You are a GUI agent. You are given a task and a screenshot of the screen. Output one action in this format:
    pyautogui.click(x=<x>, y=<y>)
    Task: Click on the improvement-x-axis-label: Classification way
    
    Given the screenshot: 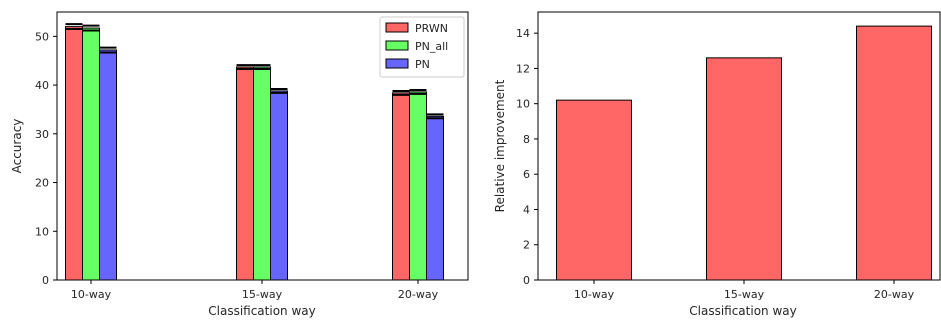 What is the action you would take?
    pyautogui.click(x=742, y=311)
    